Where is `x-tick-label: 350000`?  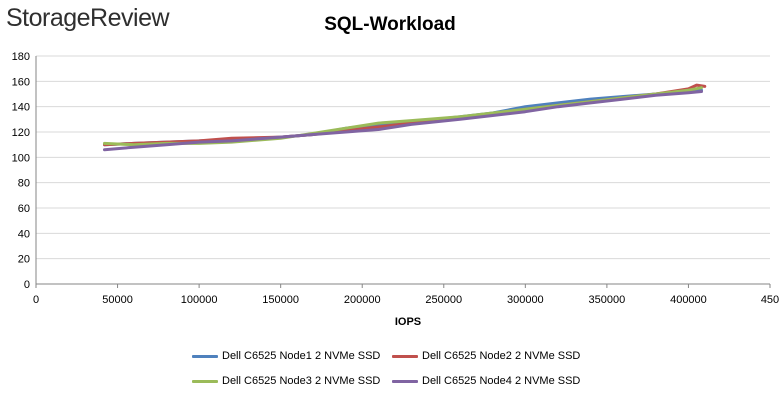
x-tick-label: 350000 is located at coordinates (607, 300).